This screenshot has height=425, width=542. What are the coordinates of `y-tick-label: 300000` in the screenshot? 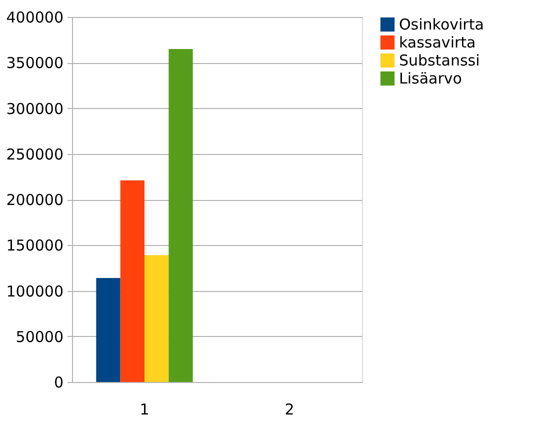 It's located at (35, 109).